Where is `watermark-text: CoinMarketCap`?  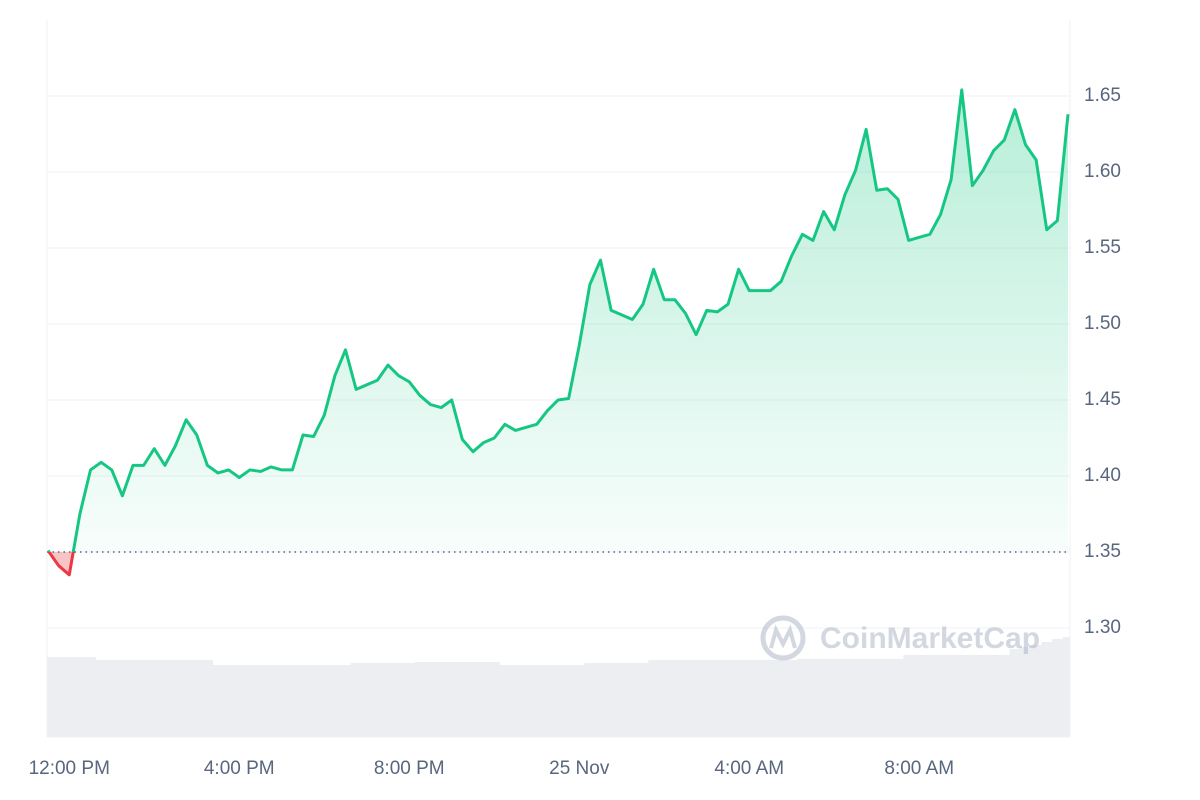
watermark-text: CoinMarketCap is located at coordinates (930, 638).